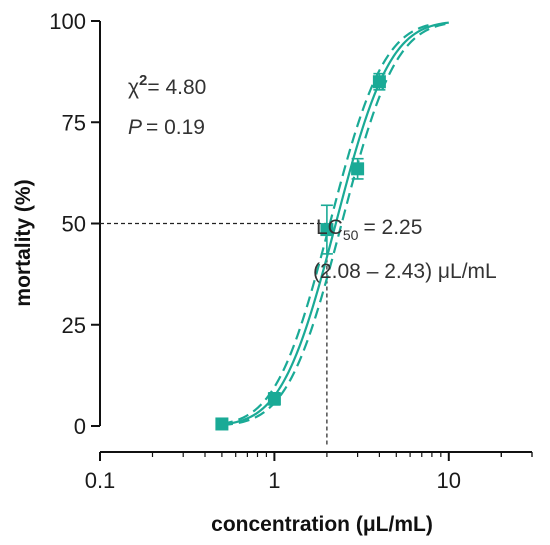  I want to click on lc-text: LC, so click(329, 227).